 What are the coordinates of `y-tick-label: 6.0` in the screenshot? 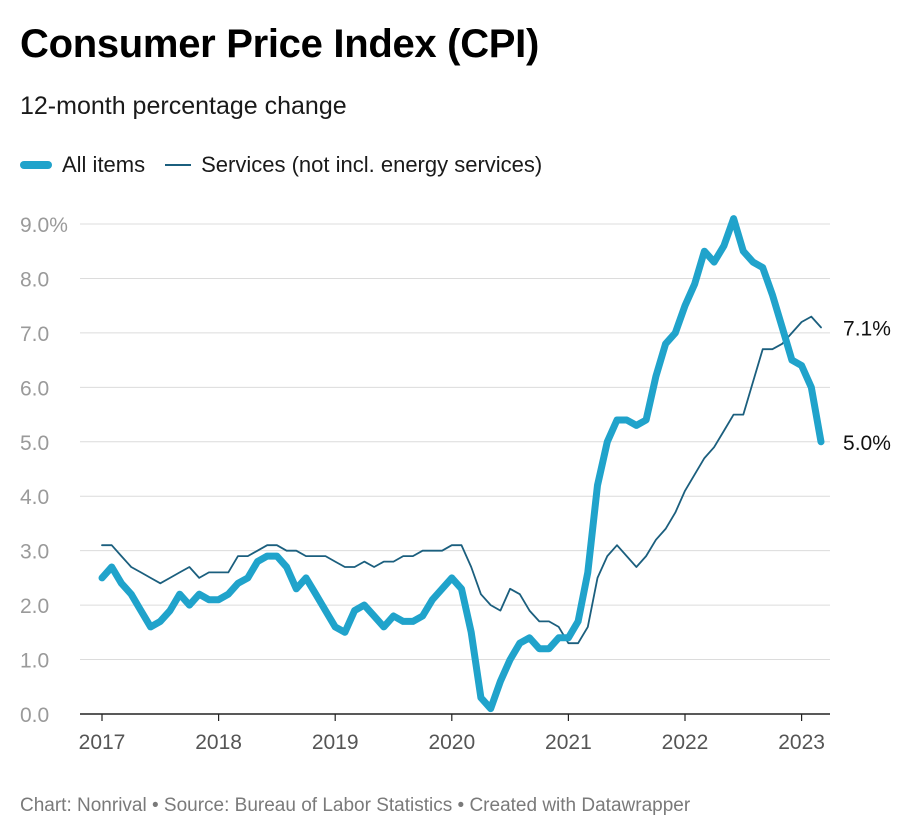 It's located at (34, 388).